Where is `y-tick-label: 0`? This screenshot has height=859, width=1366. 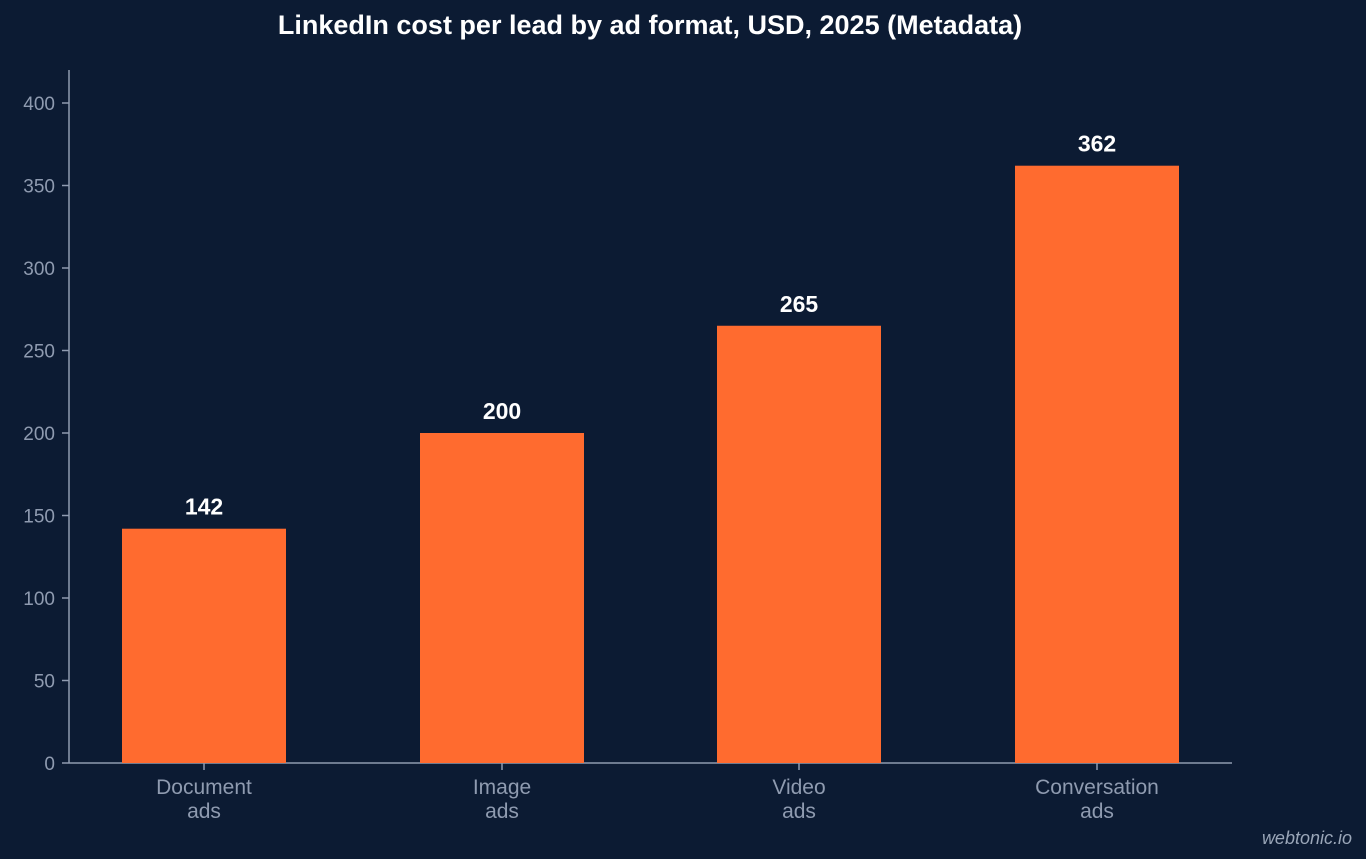 y-tick-label: 0 is located at coordinates (49, 764).